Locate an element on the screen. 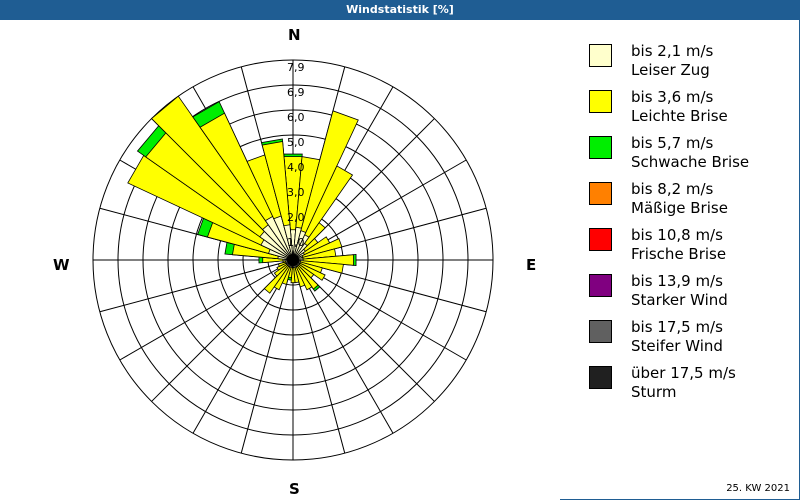 Image resolution: width=800 pixels, height=504 pixels. legend-item-frische-brise: bis 10,8 m/s Frische Brise is located at coordinates (689, 248).